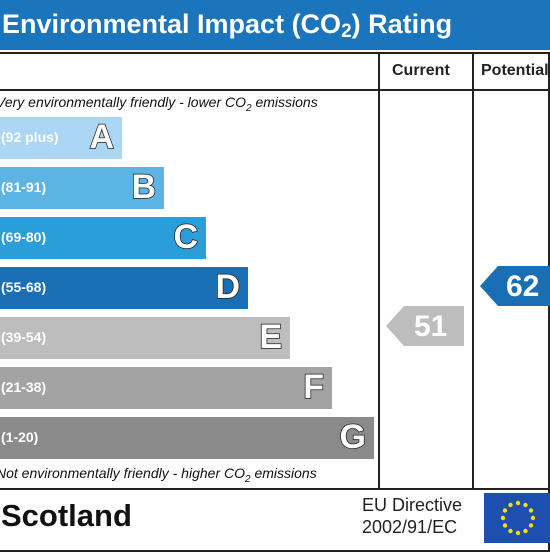 This screenshot has width=550, height=552. Describe the element at coordinates (517, 518) in the screenshot. I see `eu-flag-icon` at that location.